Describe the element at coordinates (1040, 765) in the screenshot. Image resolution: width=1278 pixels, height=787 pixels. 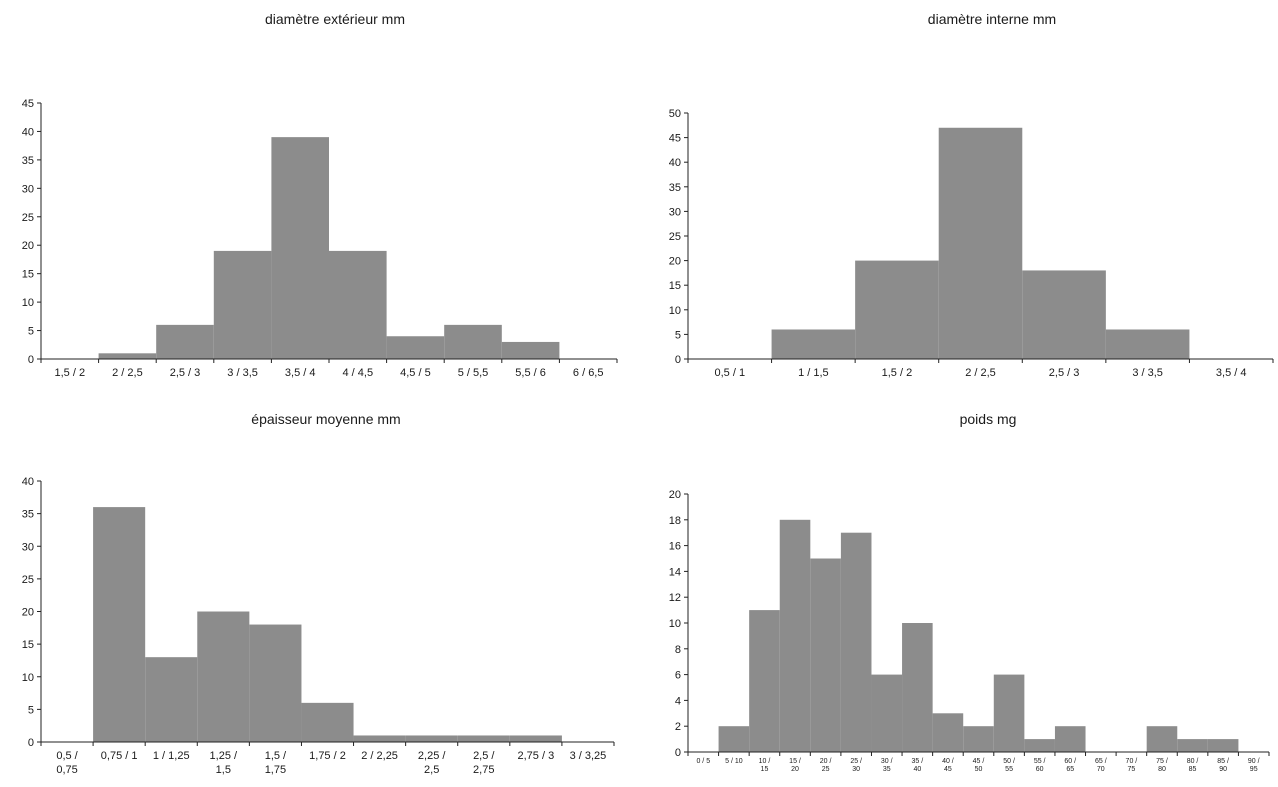
I see `x-tick-label: 55 /60` at that location.